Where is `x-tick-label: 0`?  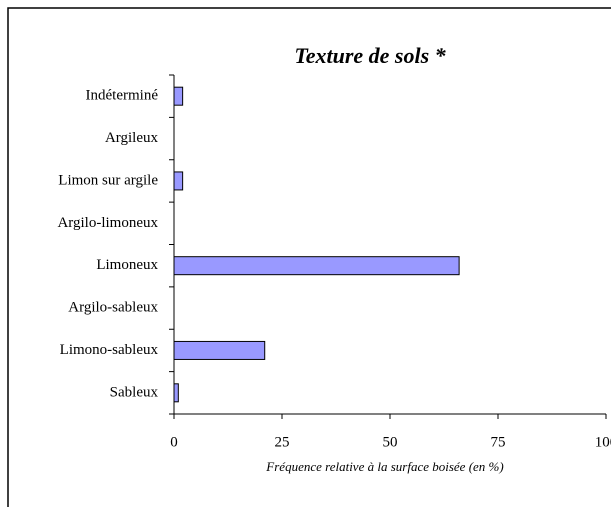
x-tick-label: 0 is located at coordinates (174, 442).